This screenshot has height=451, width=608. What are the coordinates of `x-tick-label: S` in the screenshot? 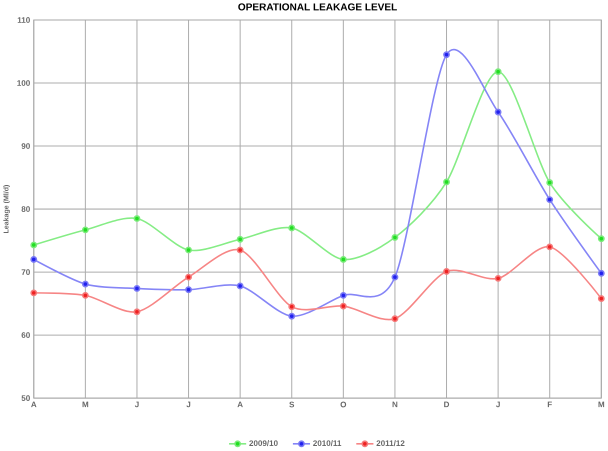 It's located at (291, 404).